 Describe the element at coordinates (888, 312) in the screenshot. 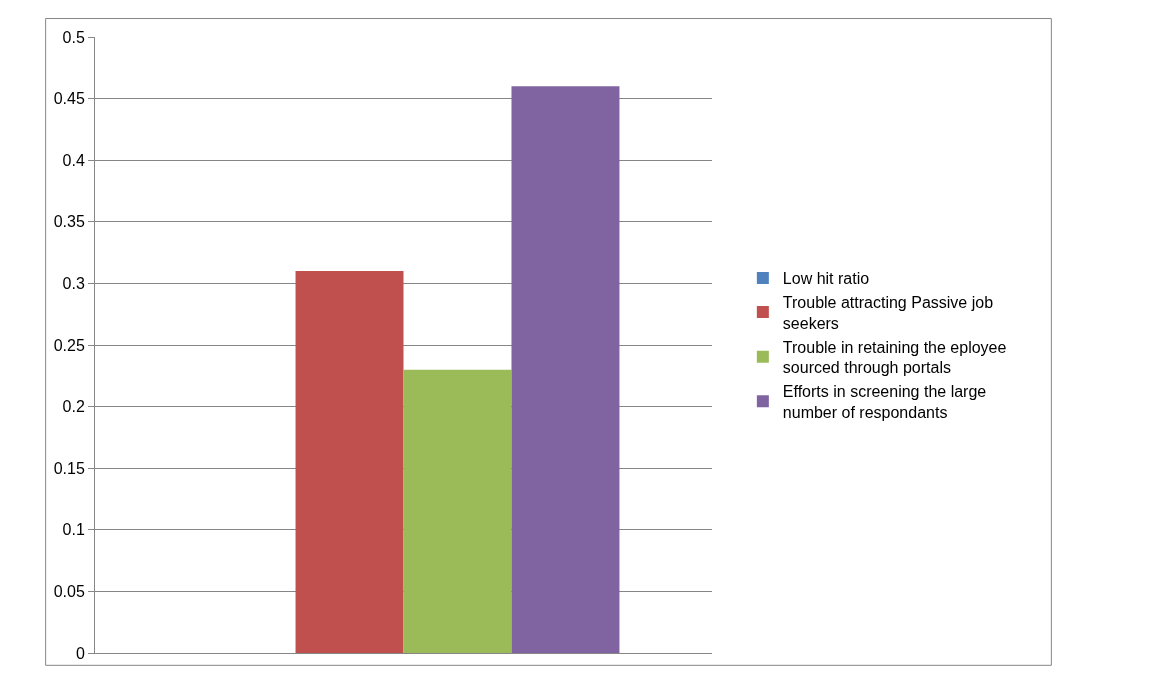

I see `legend-label: Trouble attracting Passive job seekers` at that location.